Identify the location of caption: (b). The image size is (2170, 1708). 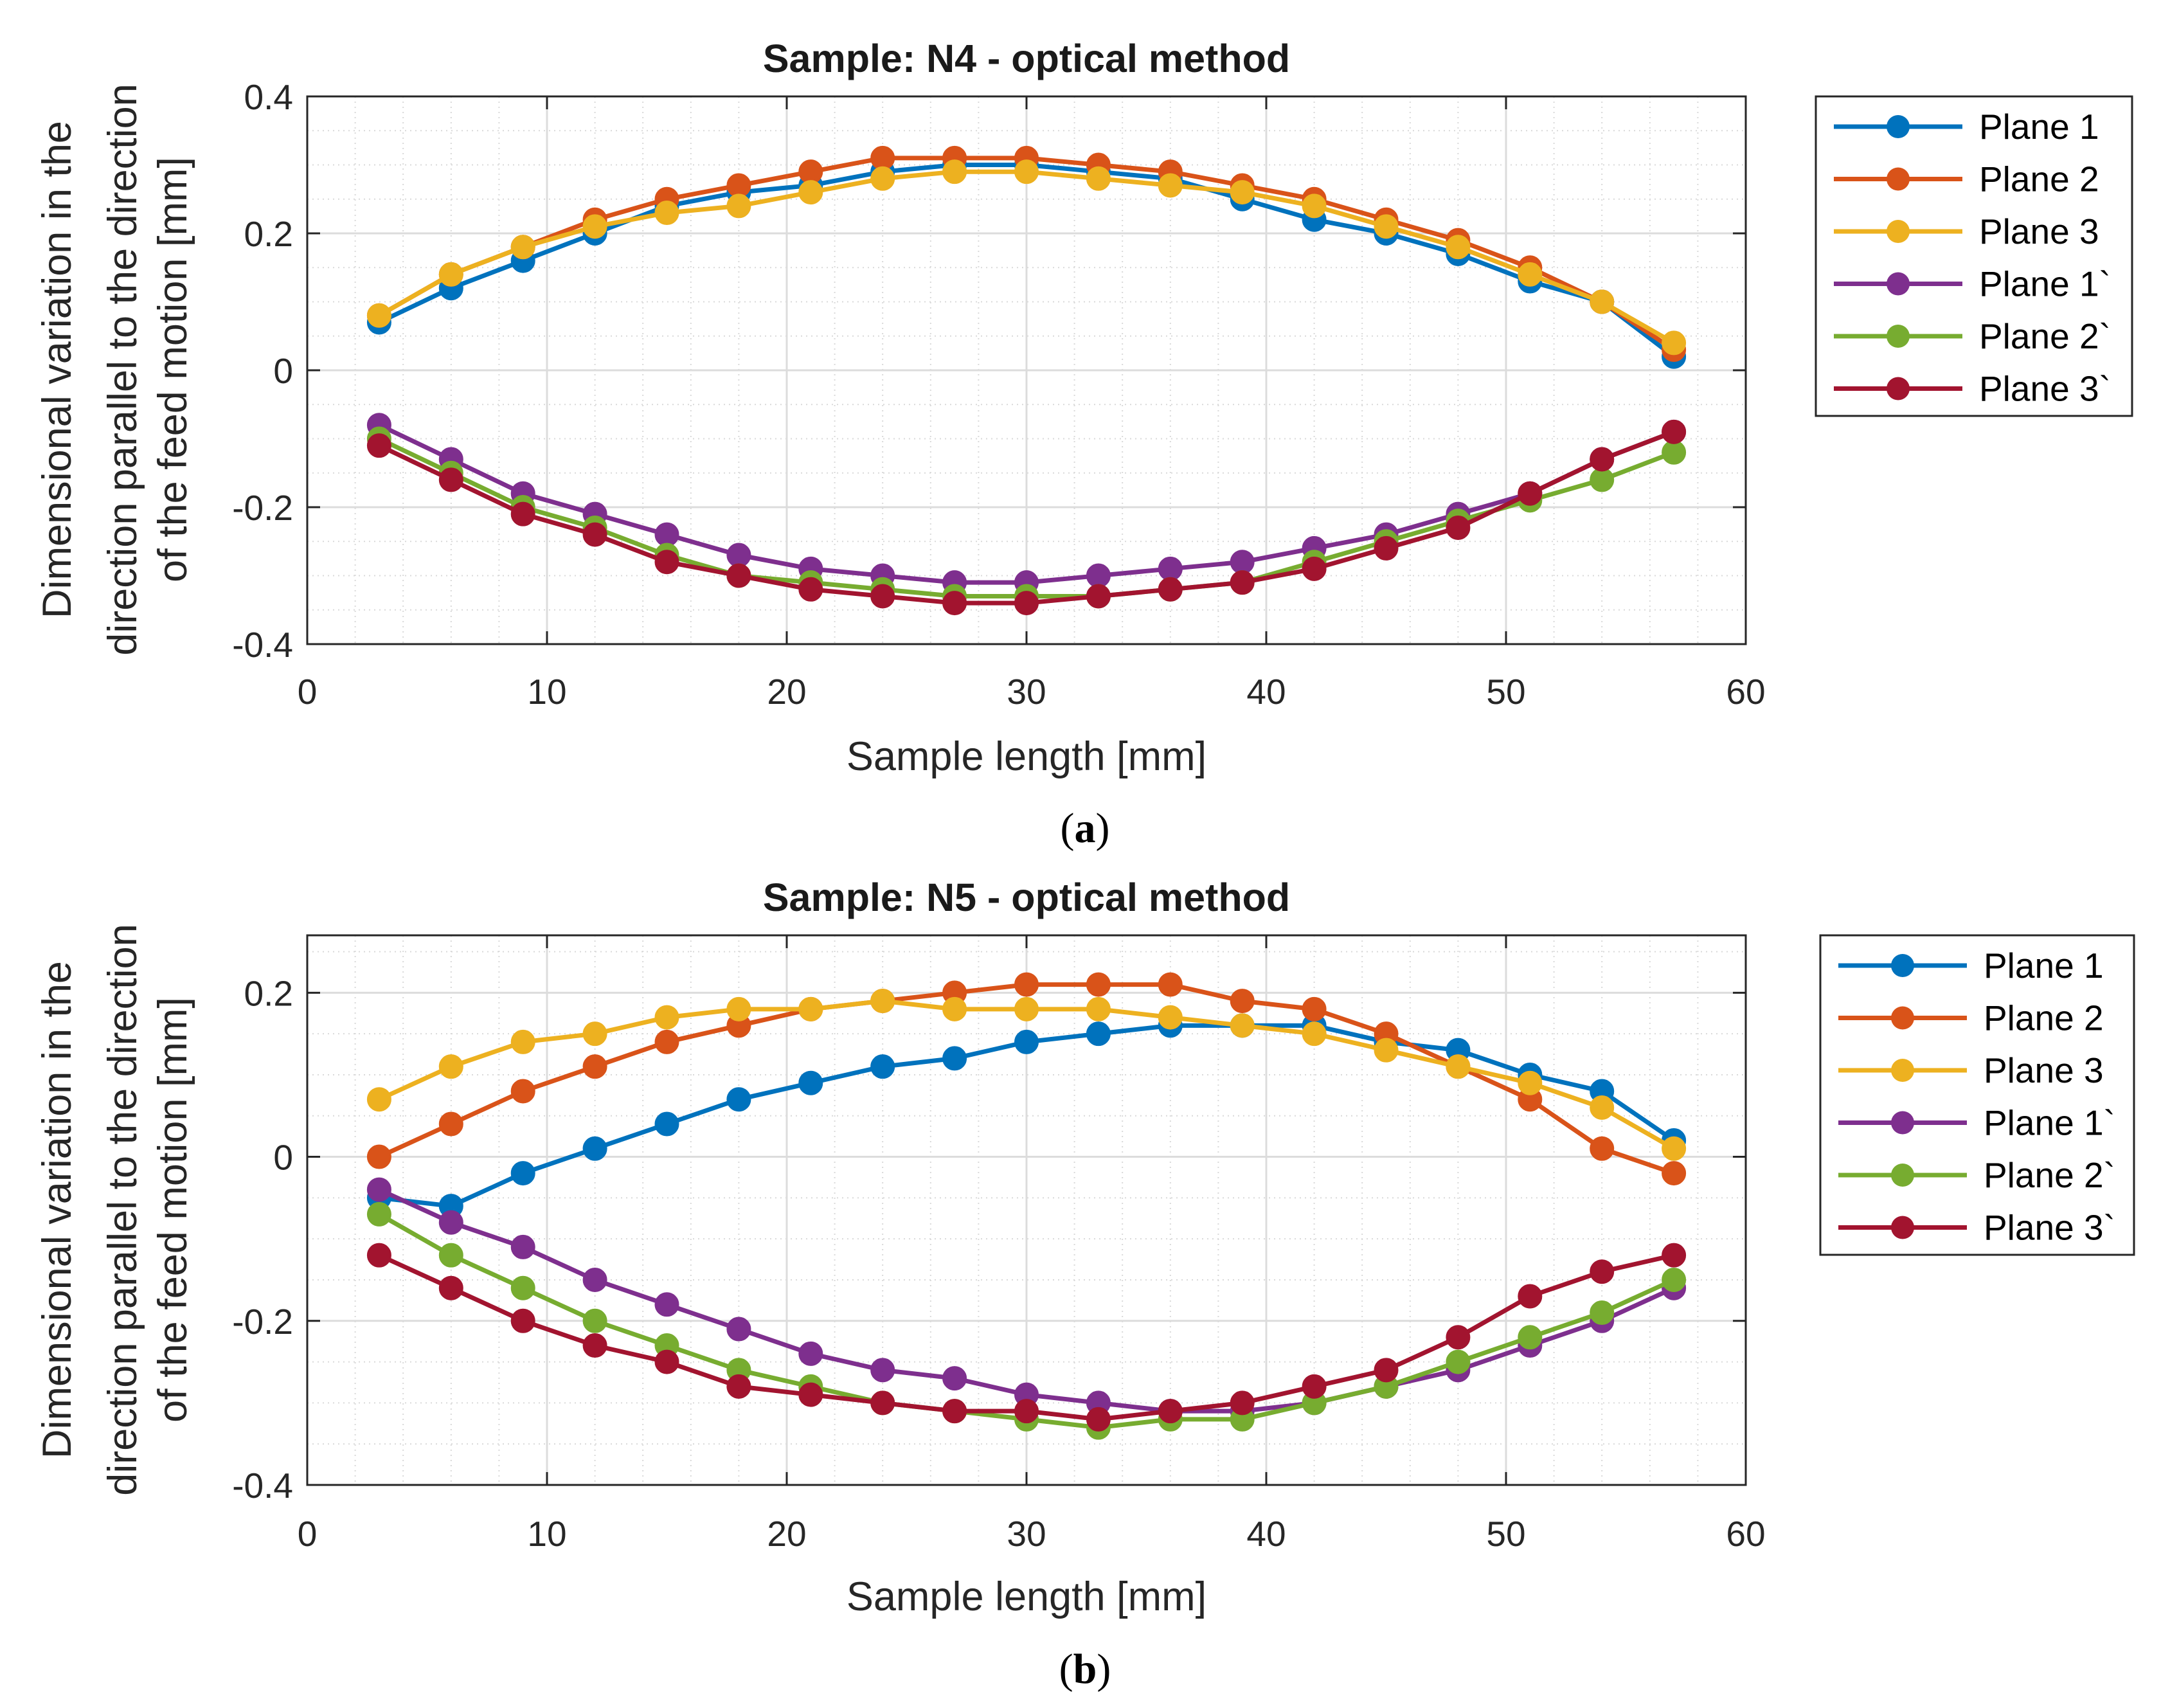
(1085, 1670).